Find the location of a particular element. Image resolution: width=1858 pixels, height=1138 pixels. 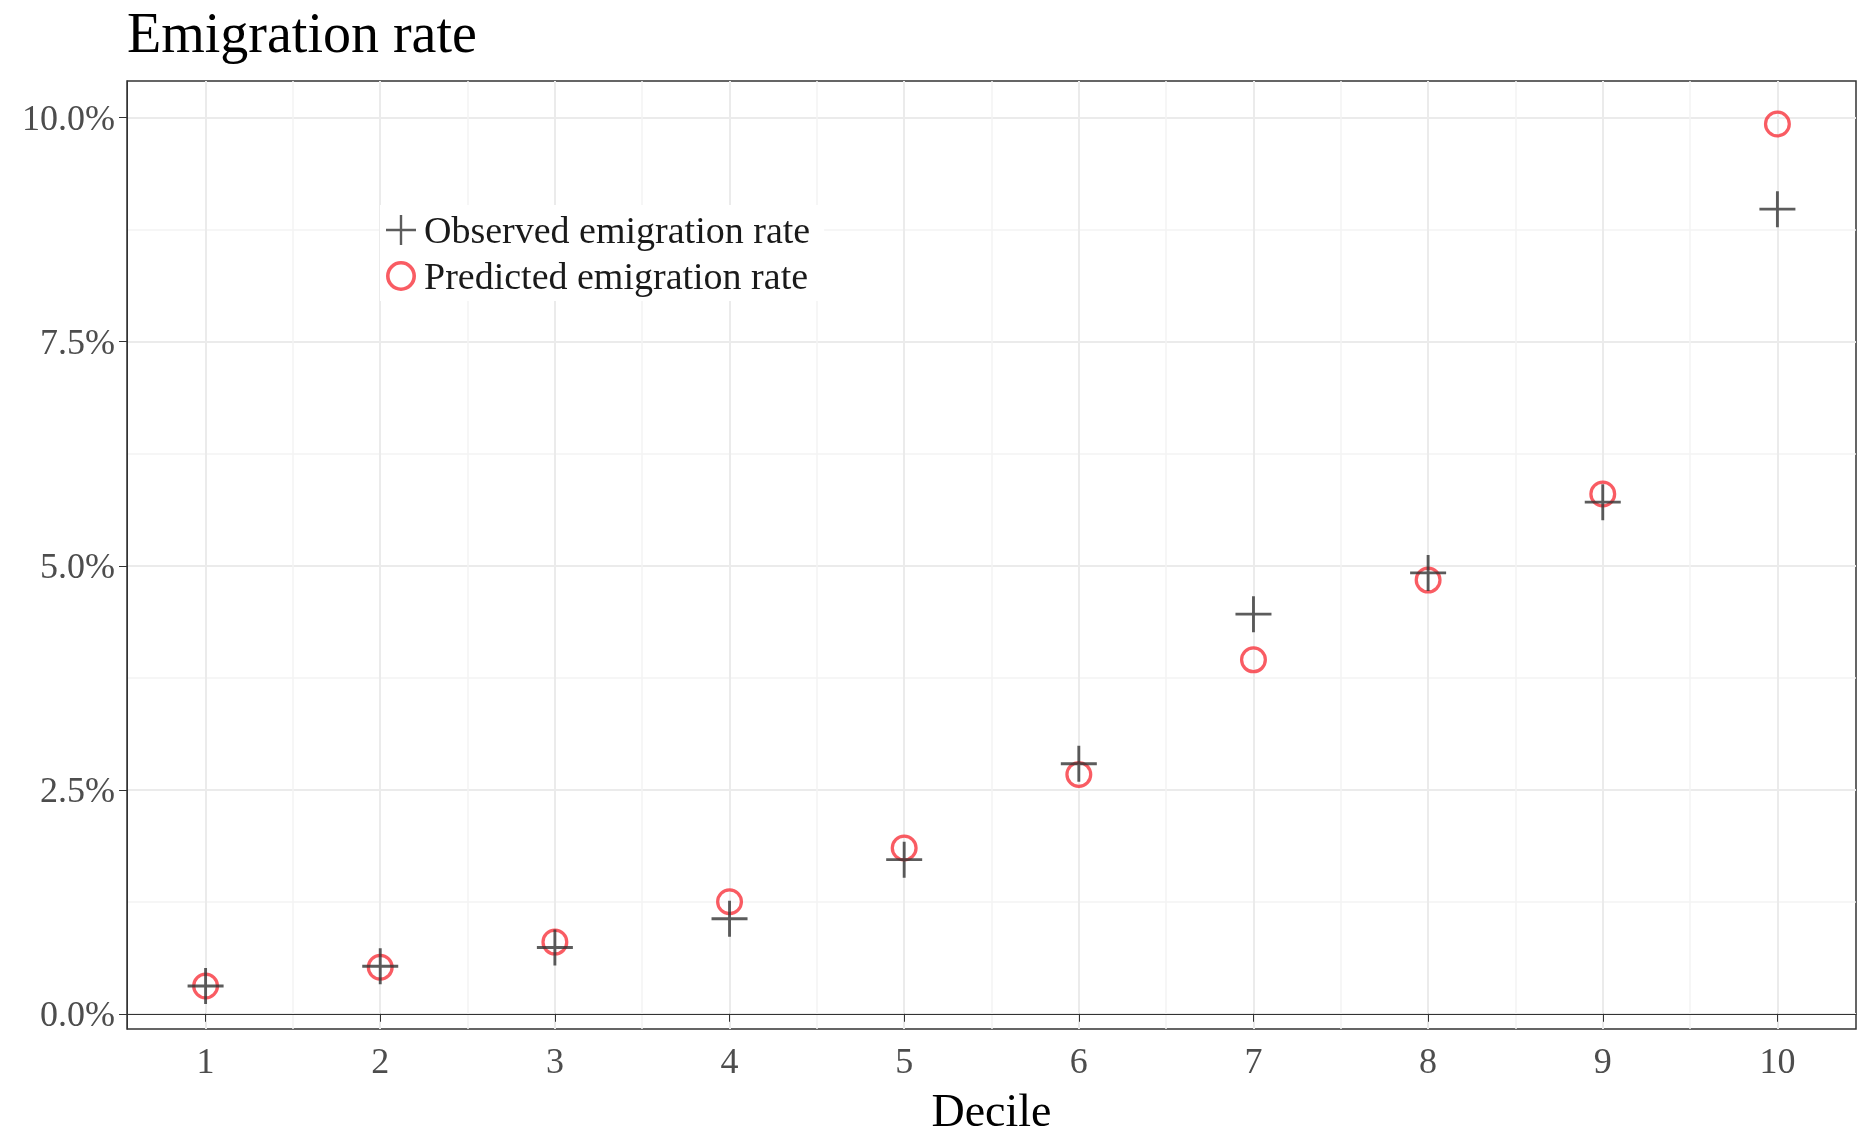

y-tick-label: 0.0% is located at coordinates (77, 1013).